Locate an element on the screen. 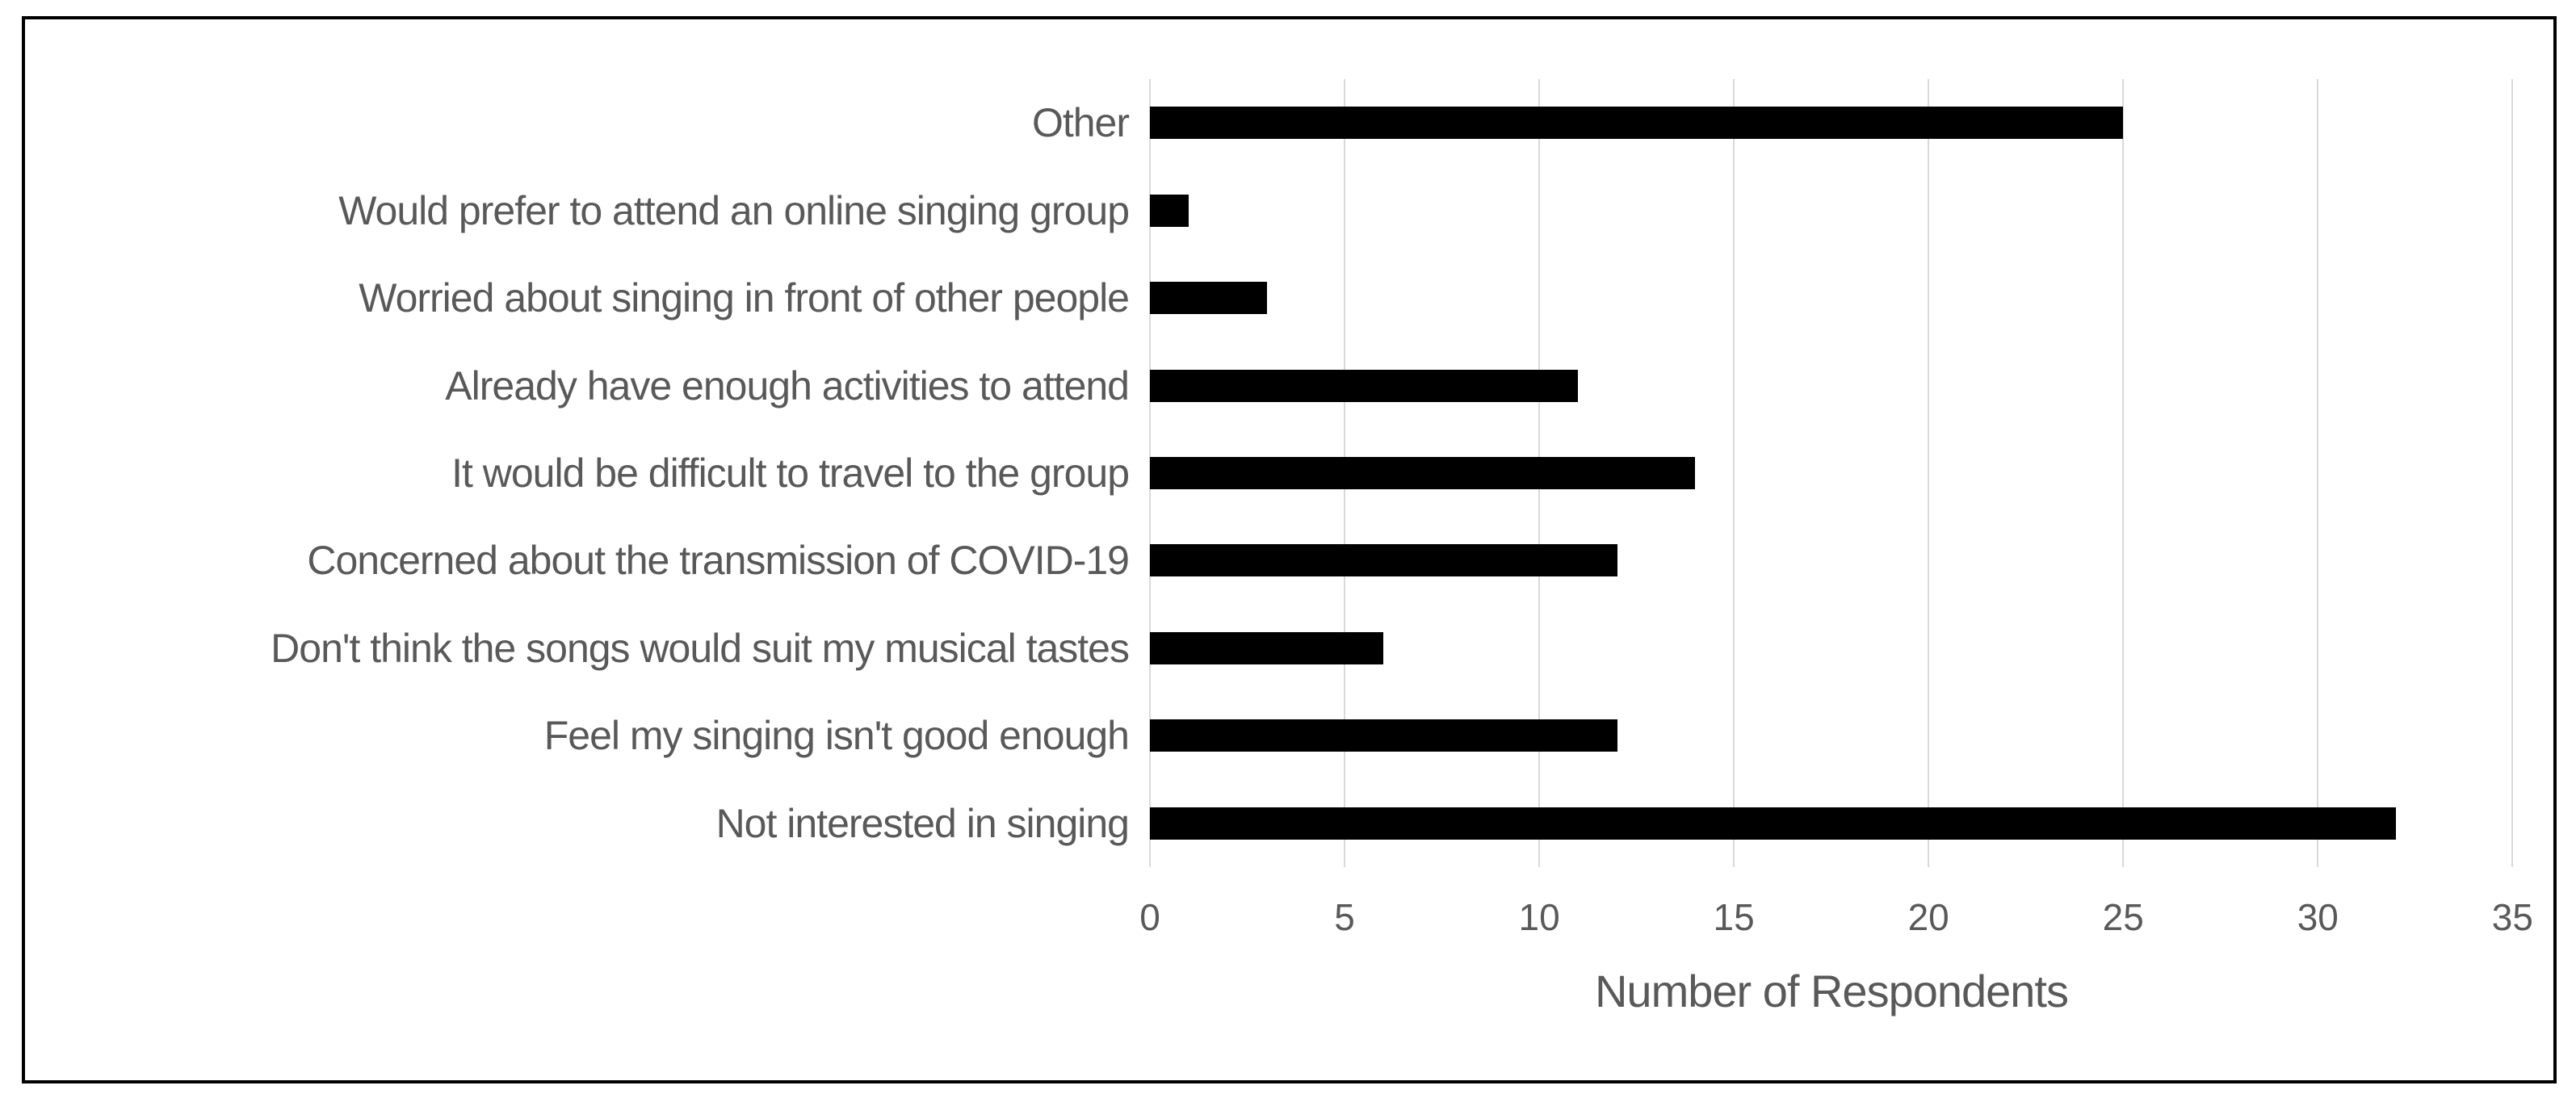 Image resolution: width=2576 pixels, height=1098 pixels. x-axis-title: Number of Respondents is located at coordinates (1831, 991).